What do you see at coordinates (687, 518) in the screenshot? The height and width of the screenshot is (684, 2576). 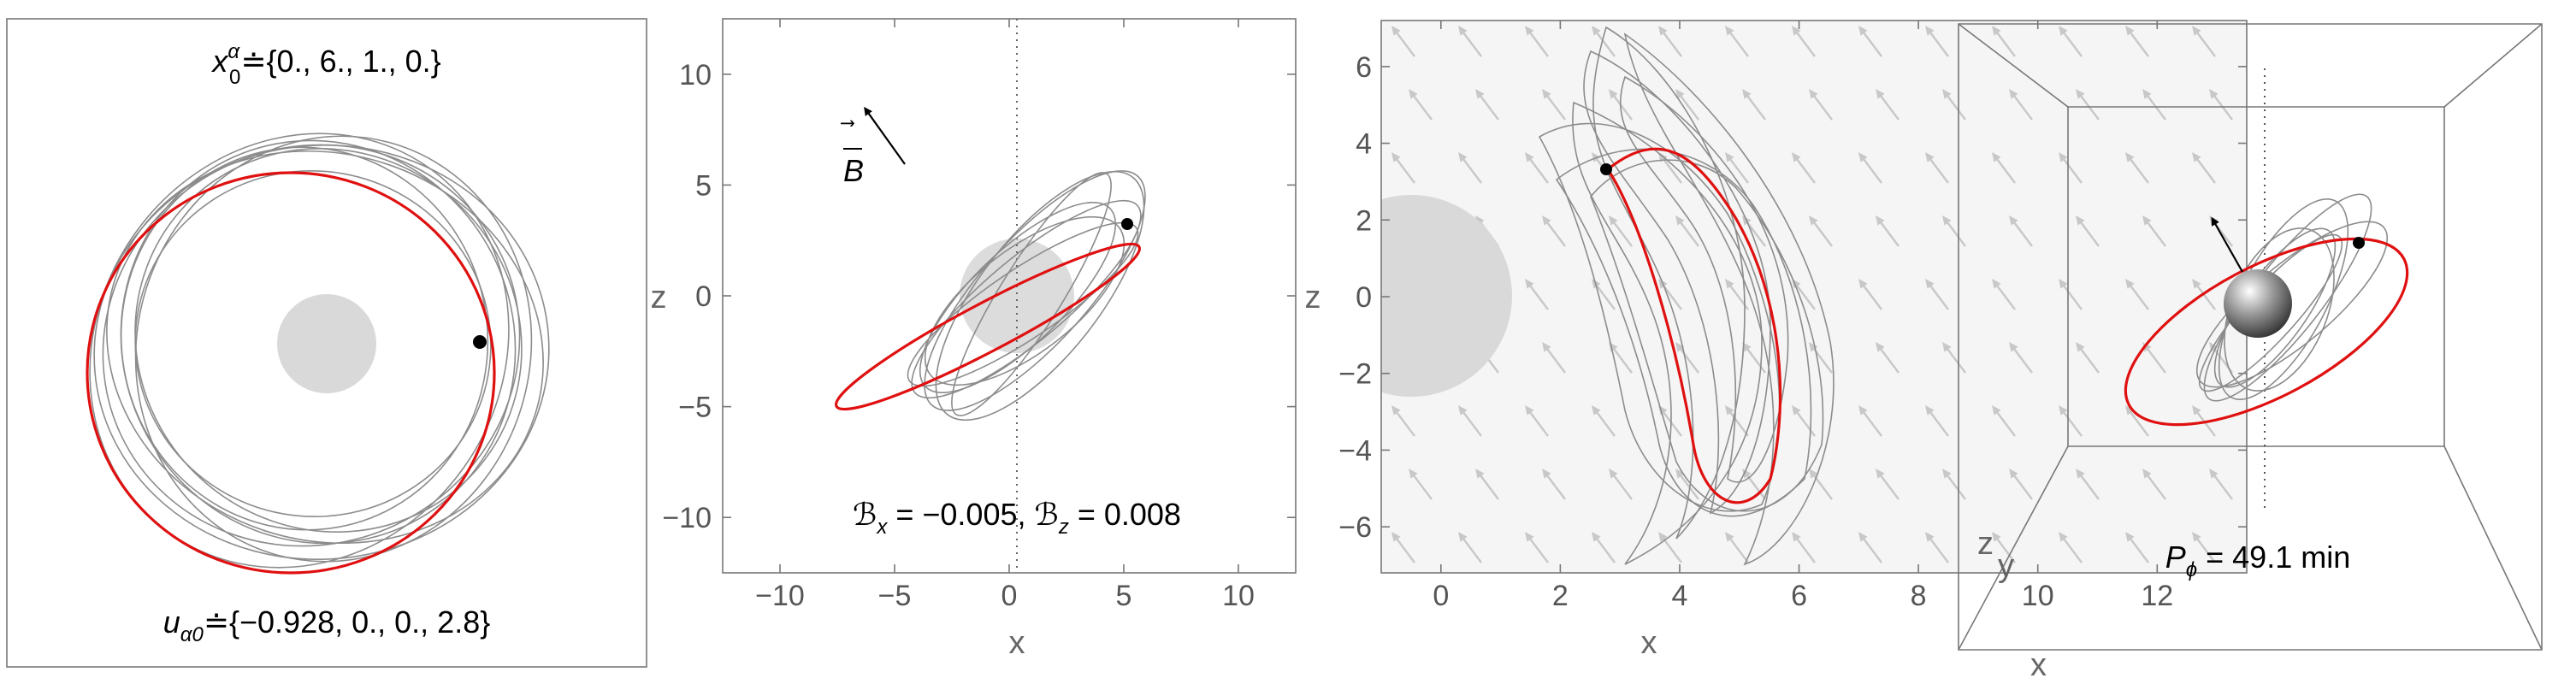 I see `y-tick-label: −10` at bounding box center [687, 518].